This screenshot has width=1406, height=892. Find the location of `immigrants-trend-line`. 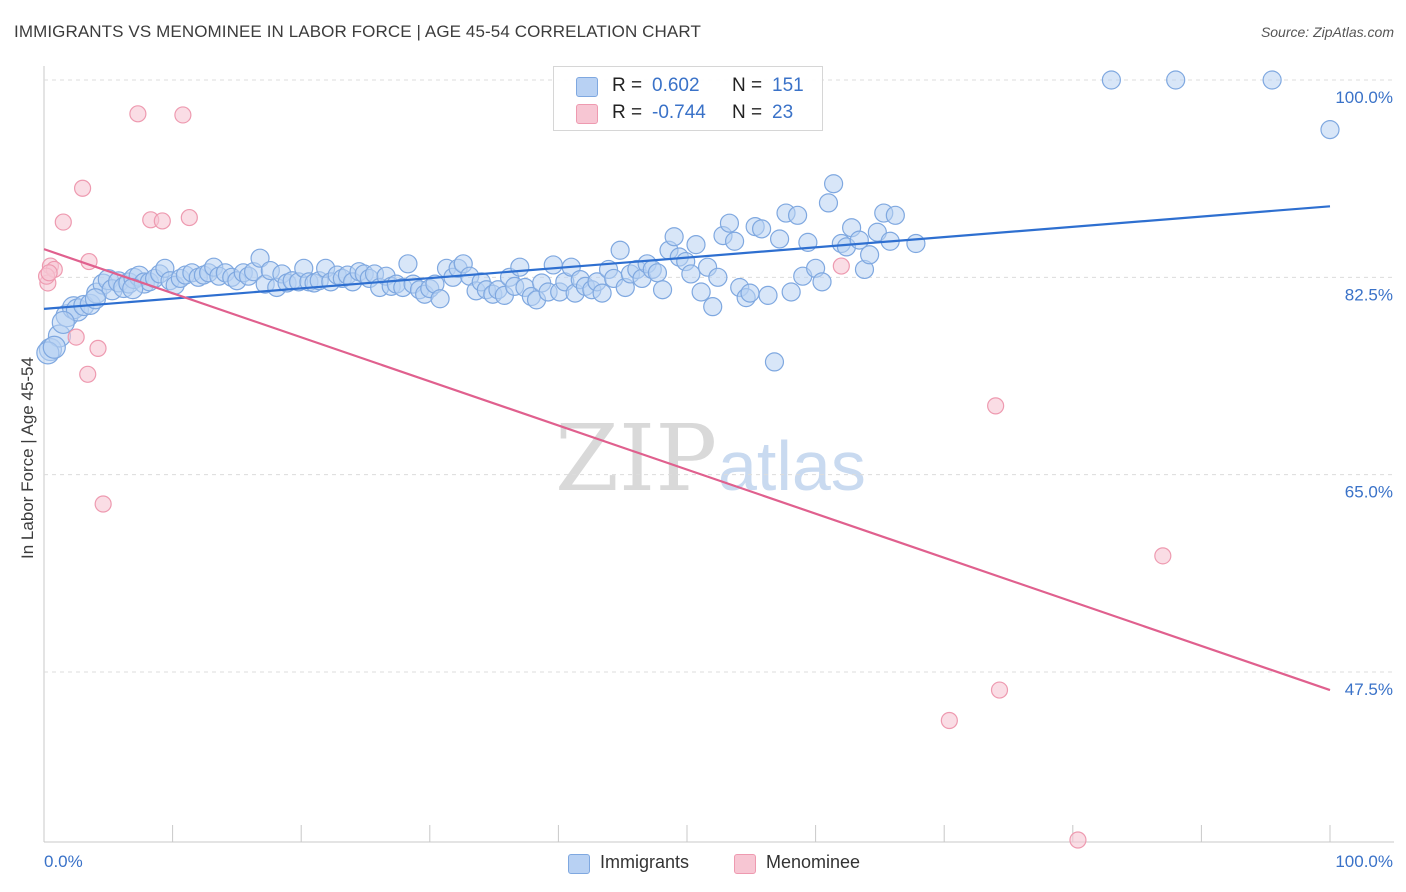

immigrants-trend-line is located at coordinates (687, 258).